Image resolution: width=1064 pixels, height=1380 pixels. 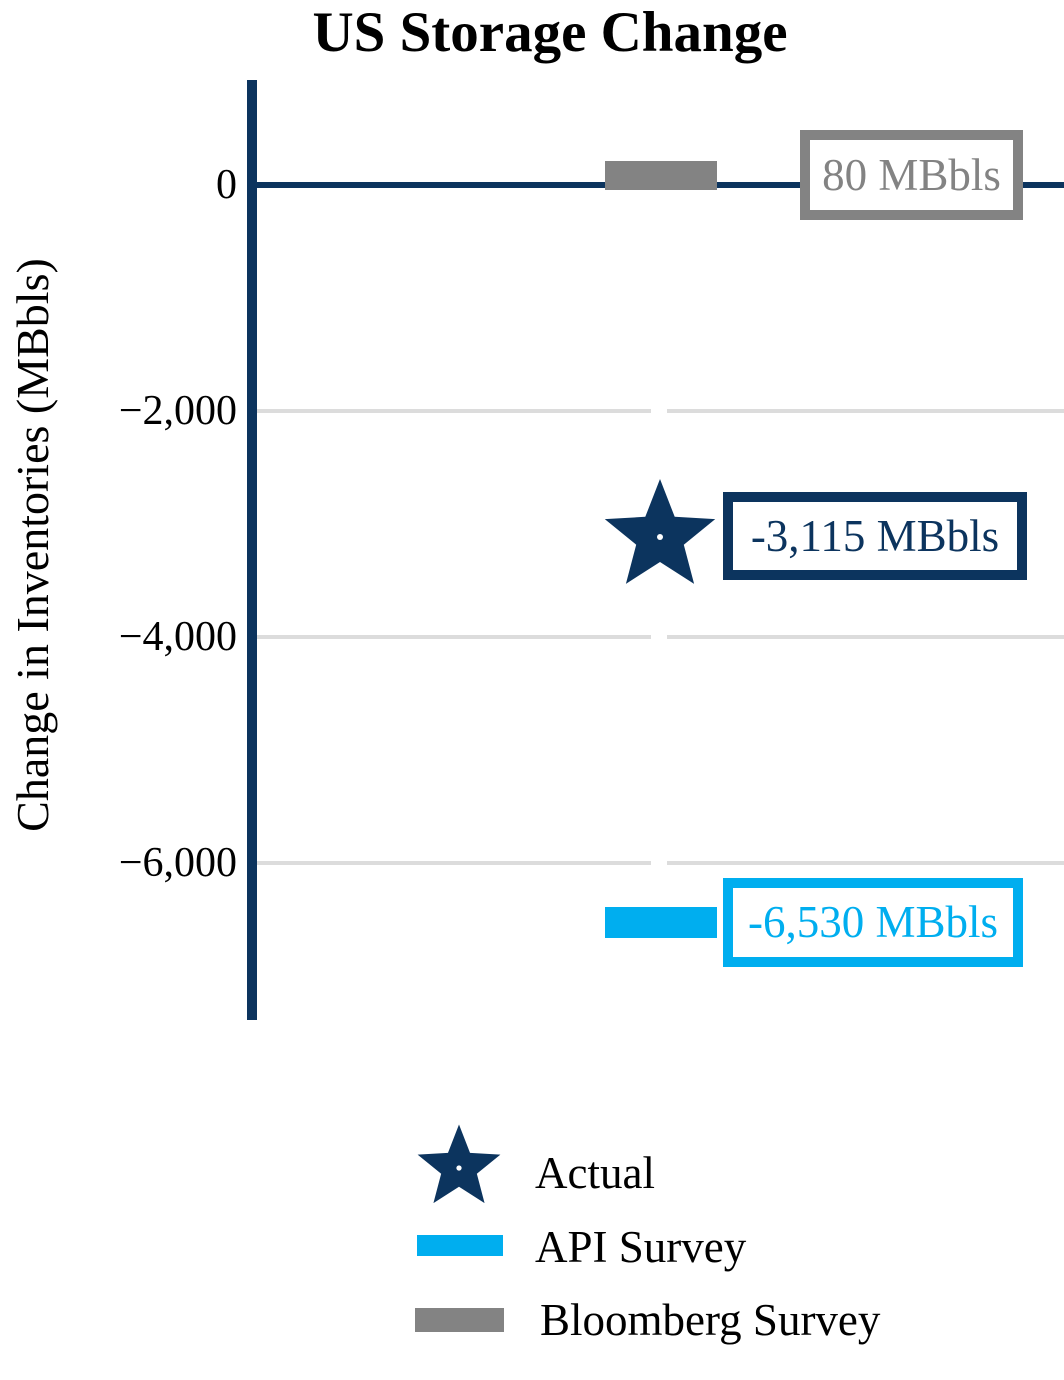 What do you see at coordinates (226, 185) in the screenshot?
I see `y-tick-label: 0` at bounding box center [226, 185].